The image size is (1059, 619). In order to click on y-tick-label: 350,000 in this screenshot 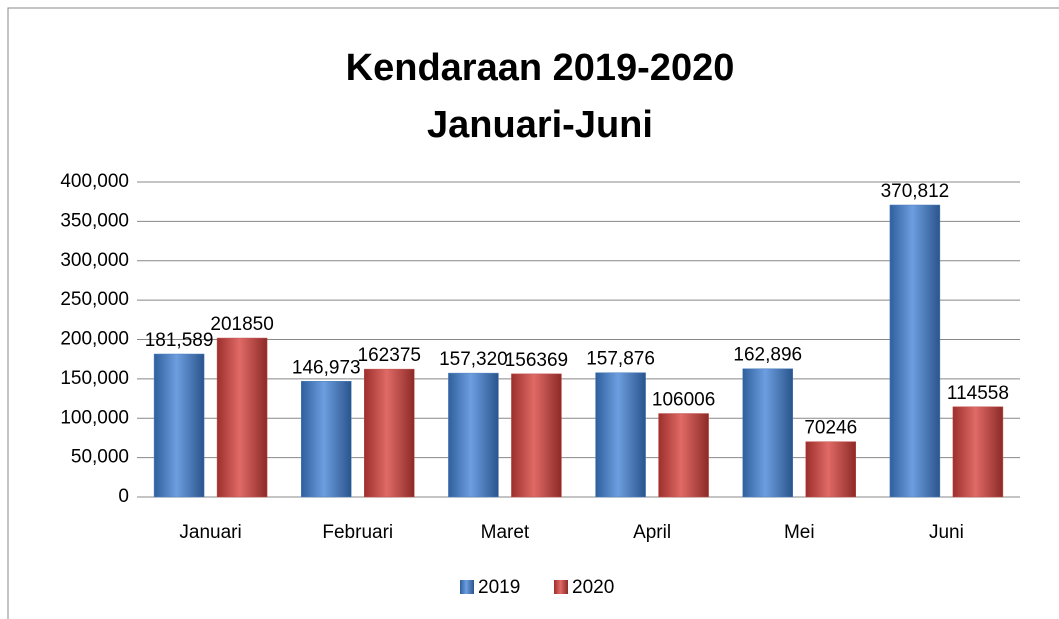, I will do `click(94, 220)`.